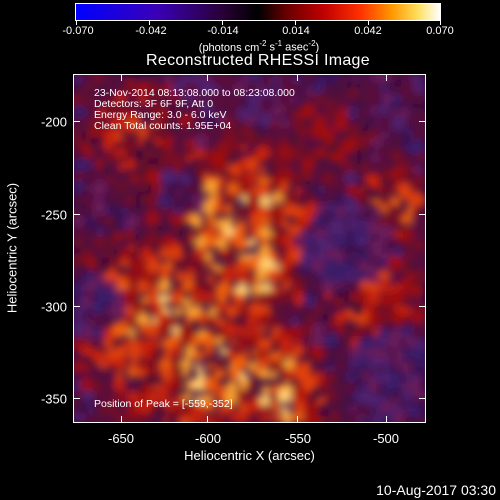 Image resolution: width=500 pixels, height=500 pixels. I want to click on y-tick-label: -250, so click(53, 215).